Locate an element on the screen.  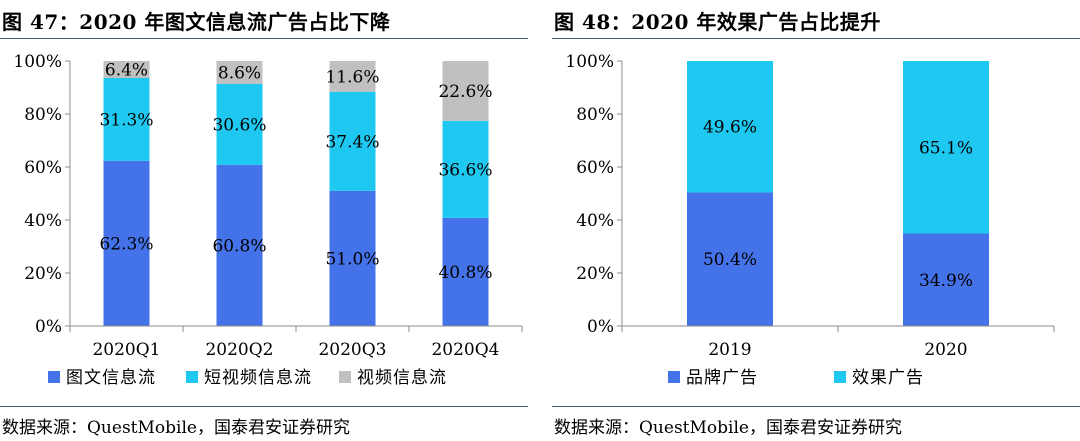
data-label: 50.4% is located at coordinates (730, 260).